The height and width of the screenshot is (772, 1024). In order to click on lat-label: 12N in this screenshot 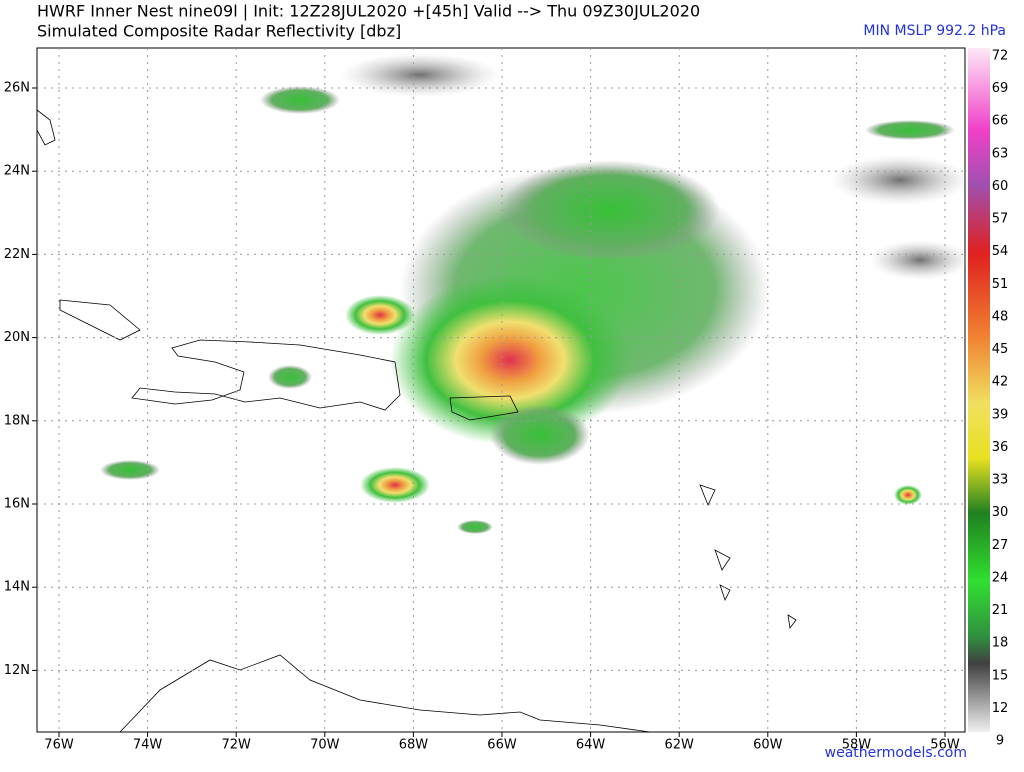, I will do `click(17, 670)`.